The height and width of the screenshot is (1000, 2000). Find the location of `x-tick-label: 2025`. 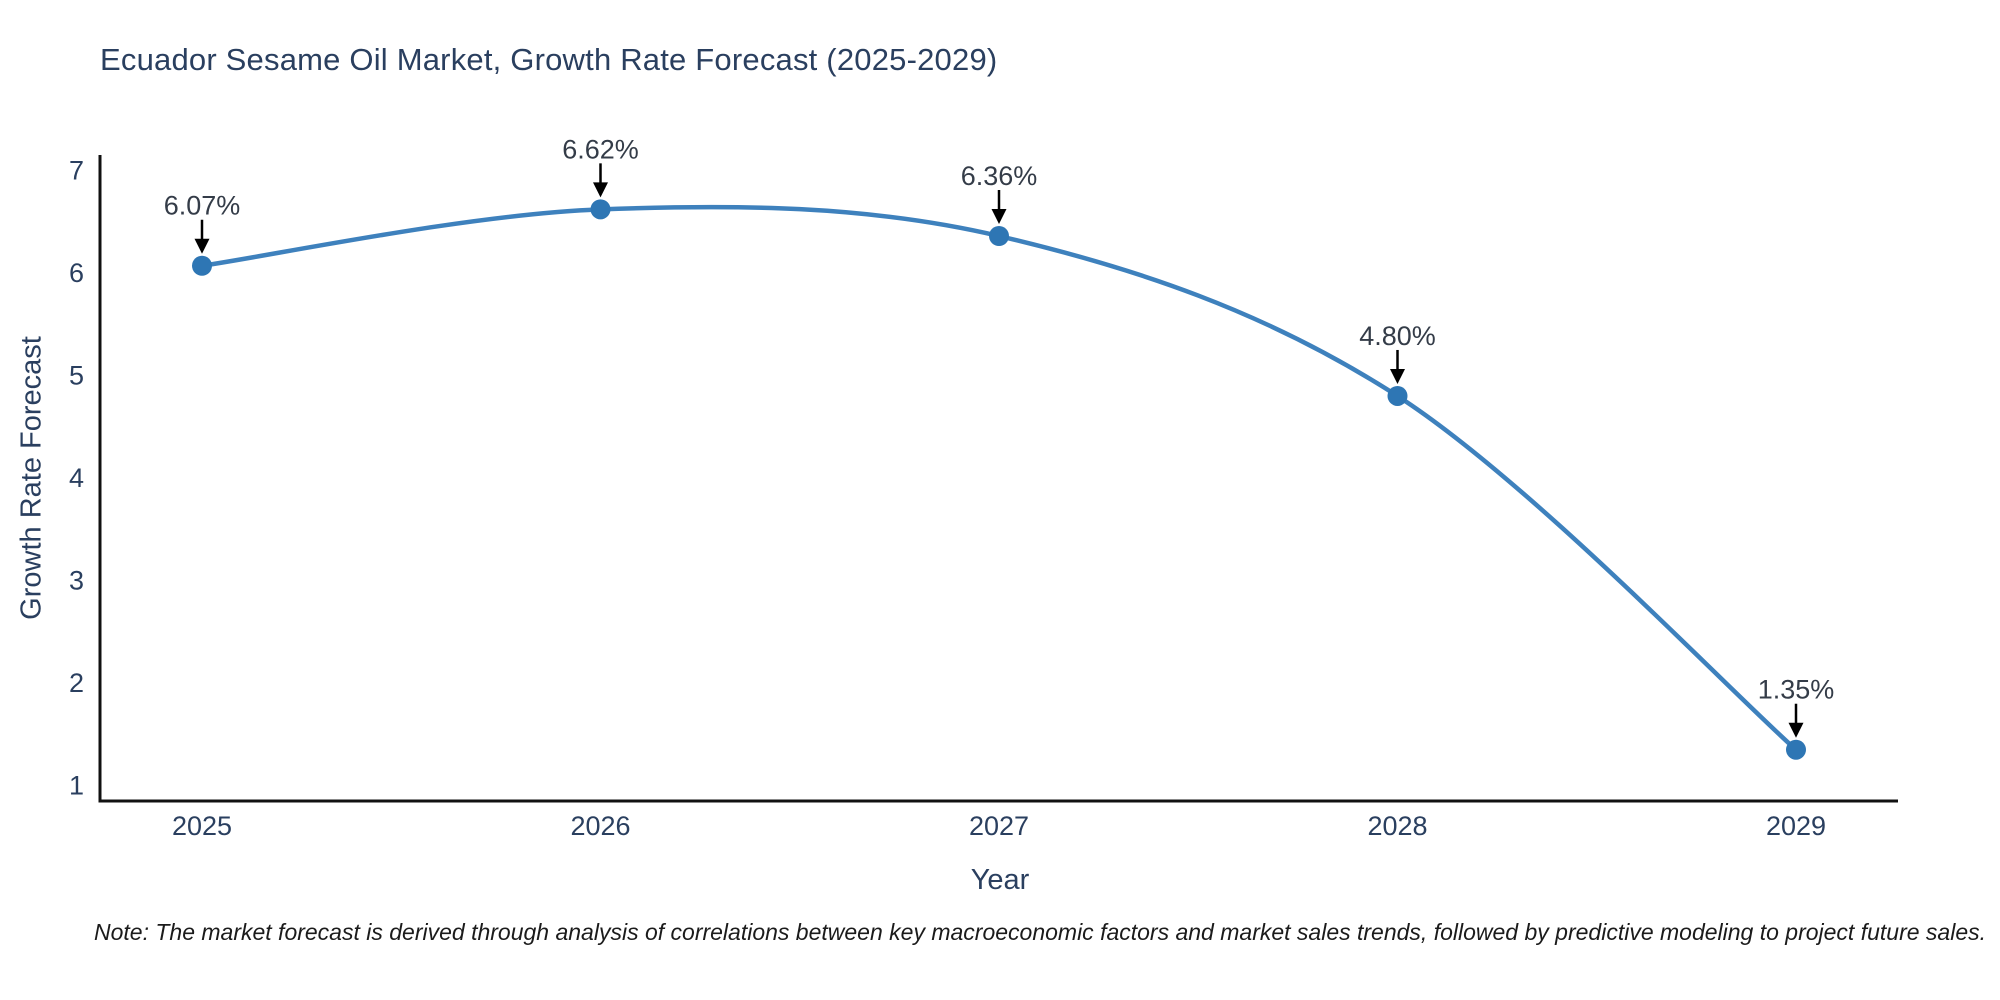

x-tick-label: 2025 is located at coordinates (202, 826).